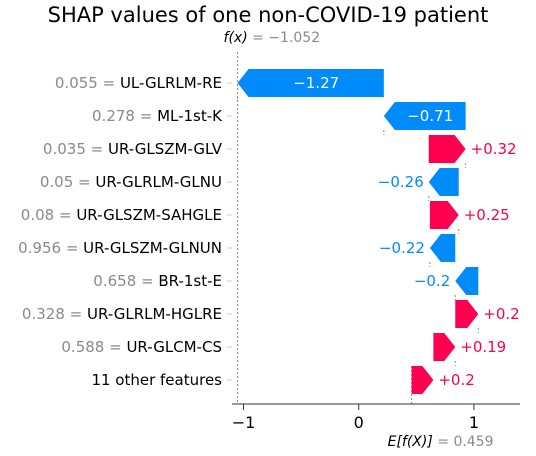 This screenshot has height=456, width=536. Describe the element at coordinates (268, 15) in the screenshot. I see `chart-title: SHAP values of one non-COVID-19 patient` at that location.